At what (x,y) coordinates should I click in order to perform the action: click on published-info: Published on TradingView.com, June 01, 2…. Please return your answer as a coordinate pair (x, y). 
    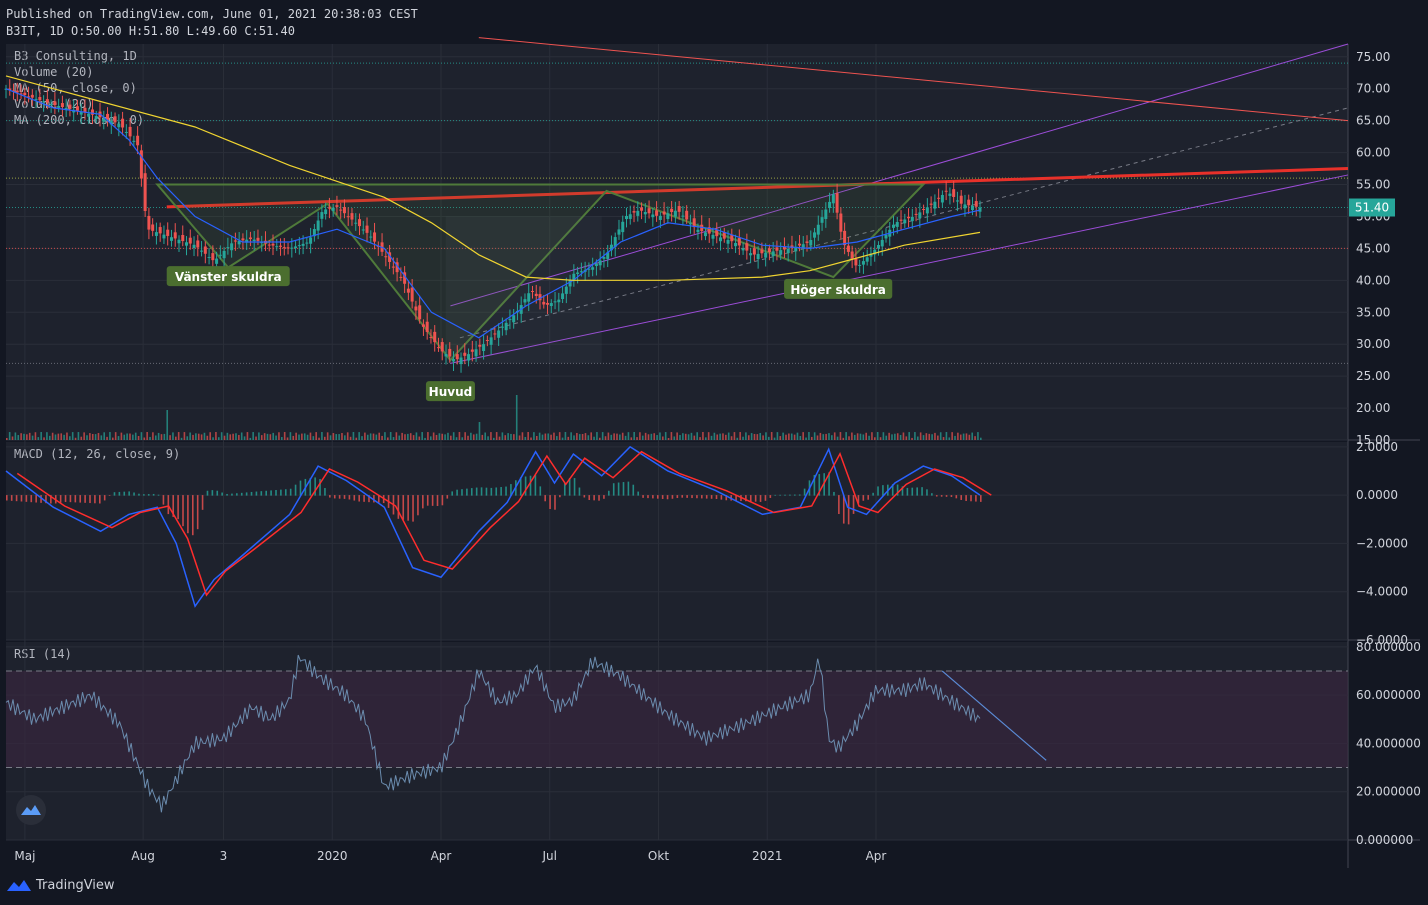
    Looking at the image, I should click on (212, 14).